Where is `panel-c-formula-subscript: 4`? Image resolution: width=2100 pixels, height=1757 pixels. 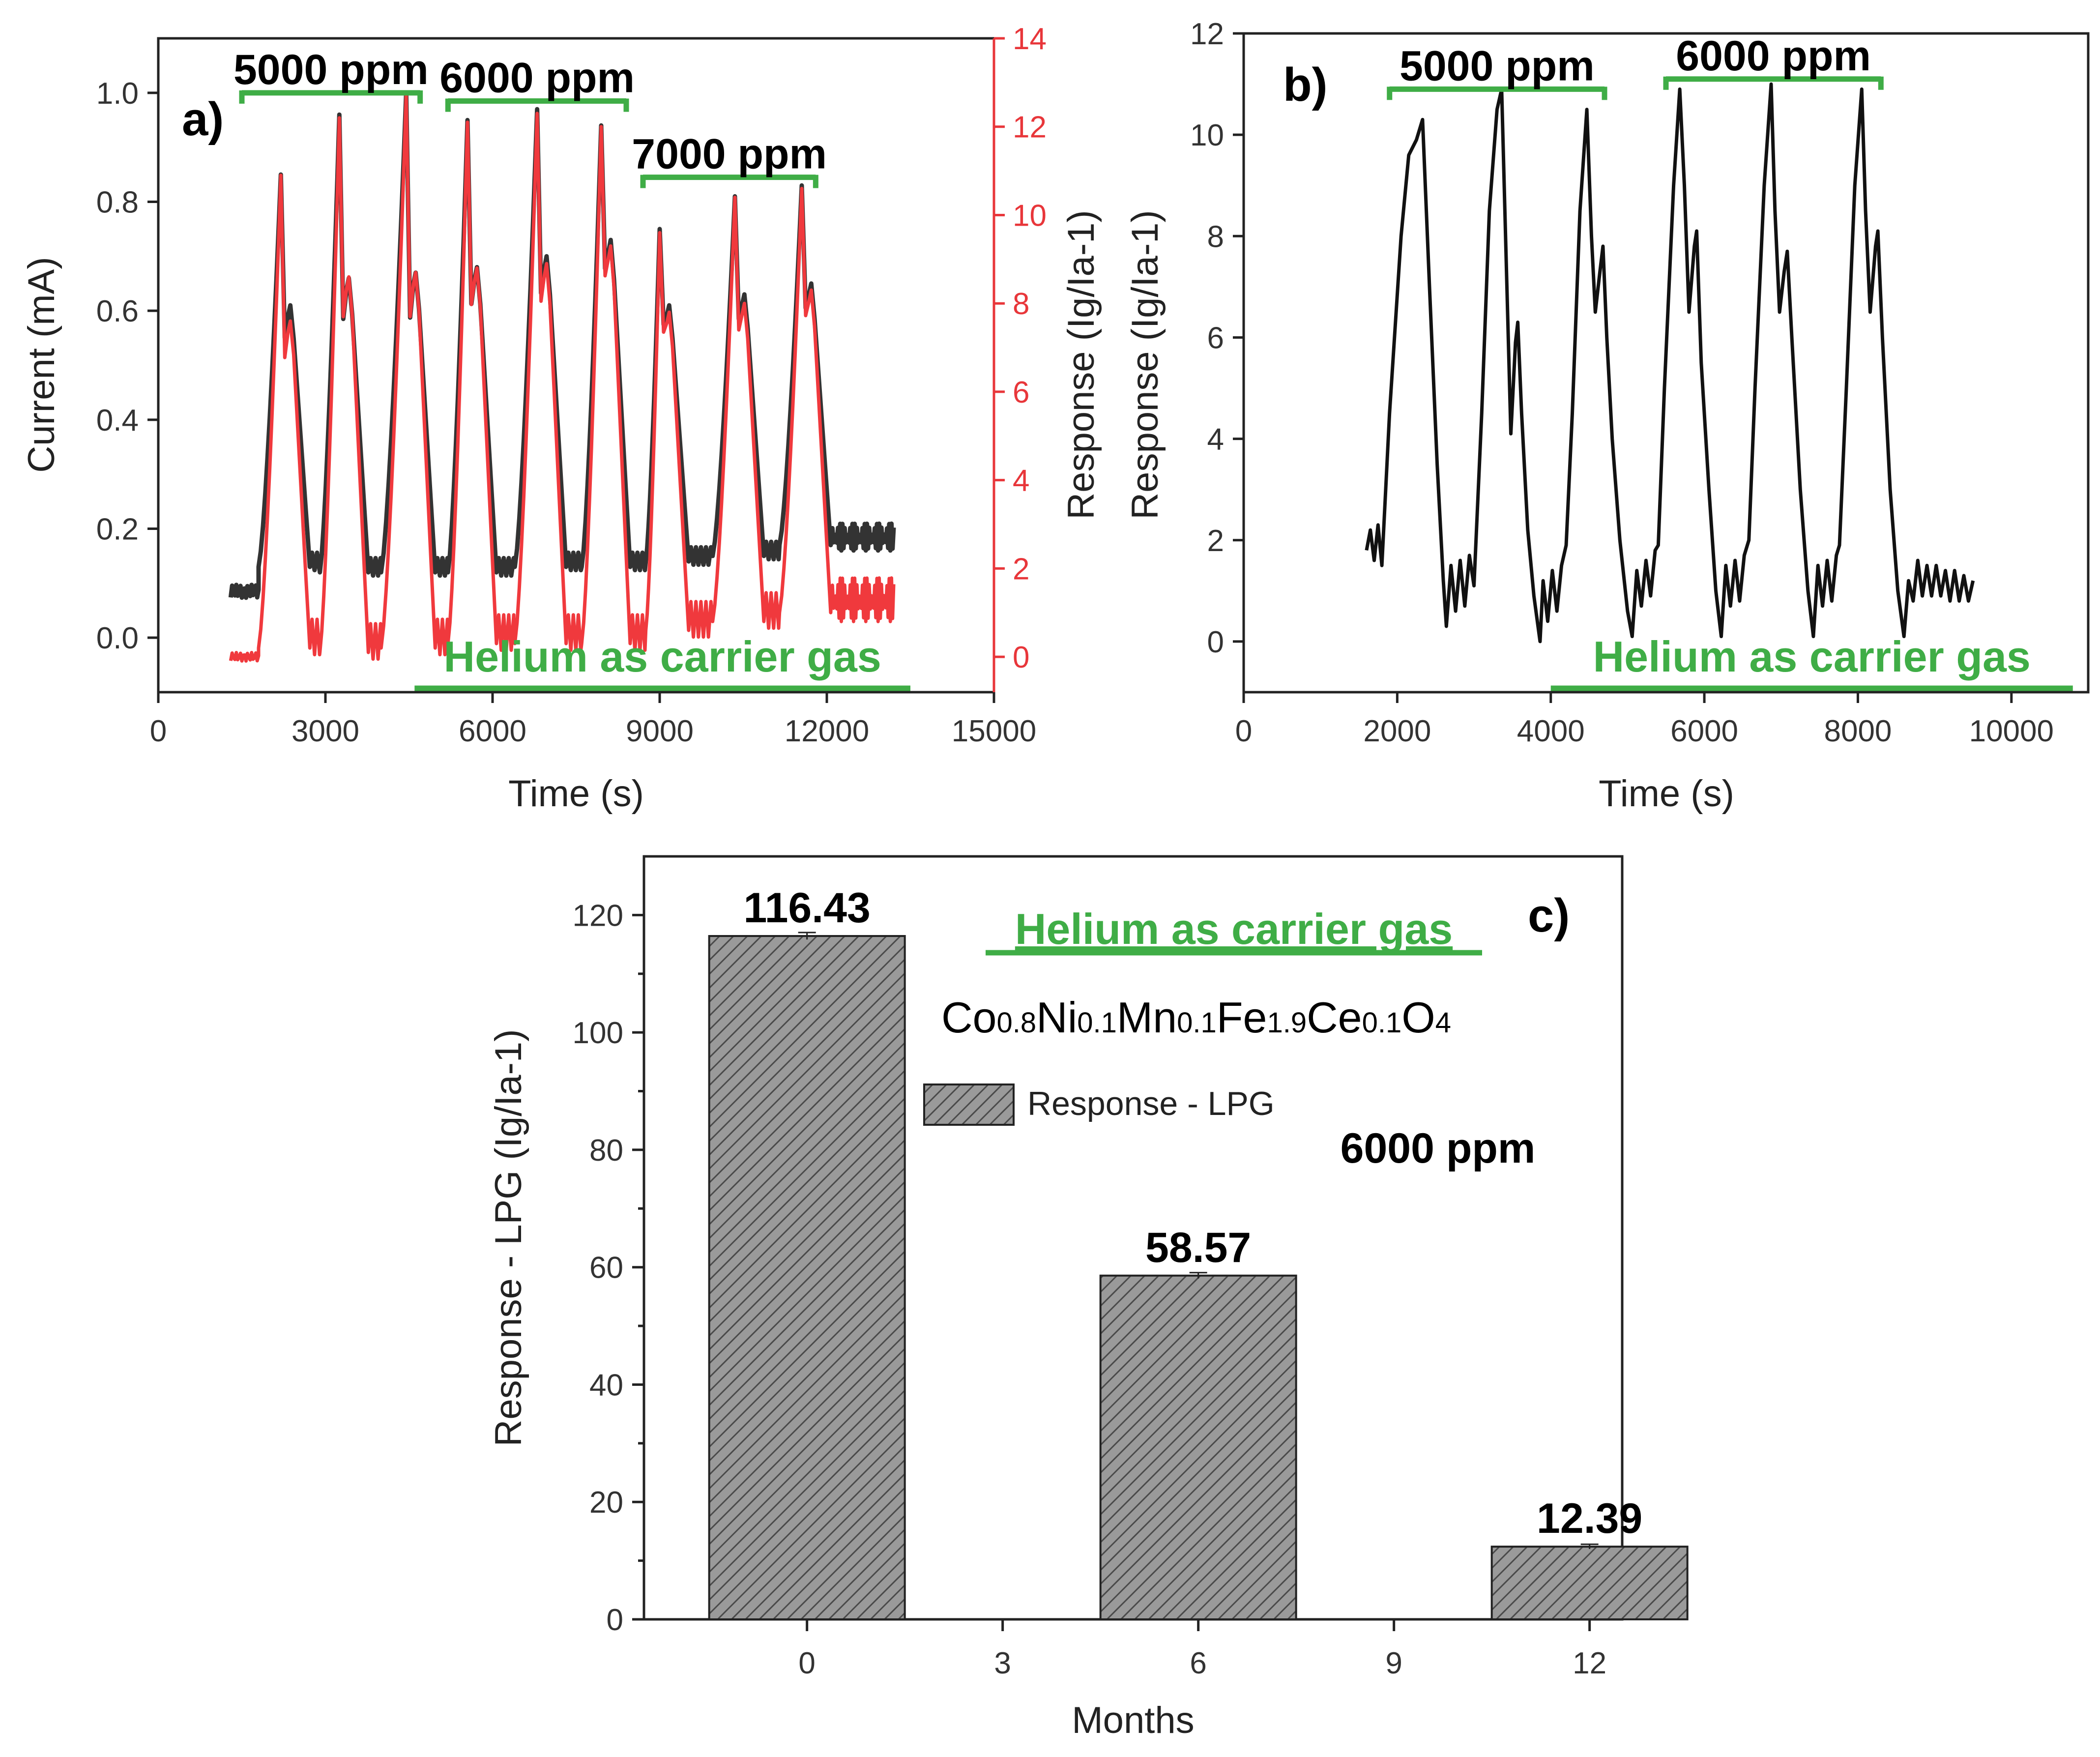
panel-c-formula-subscript: 4 is located at coordinates (1443, 1023).